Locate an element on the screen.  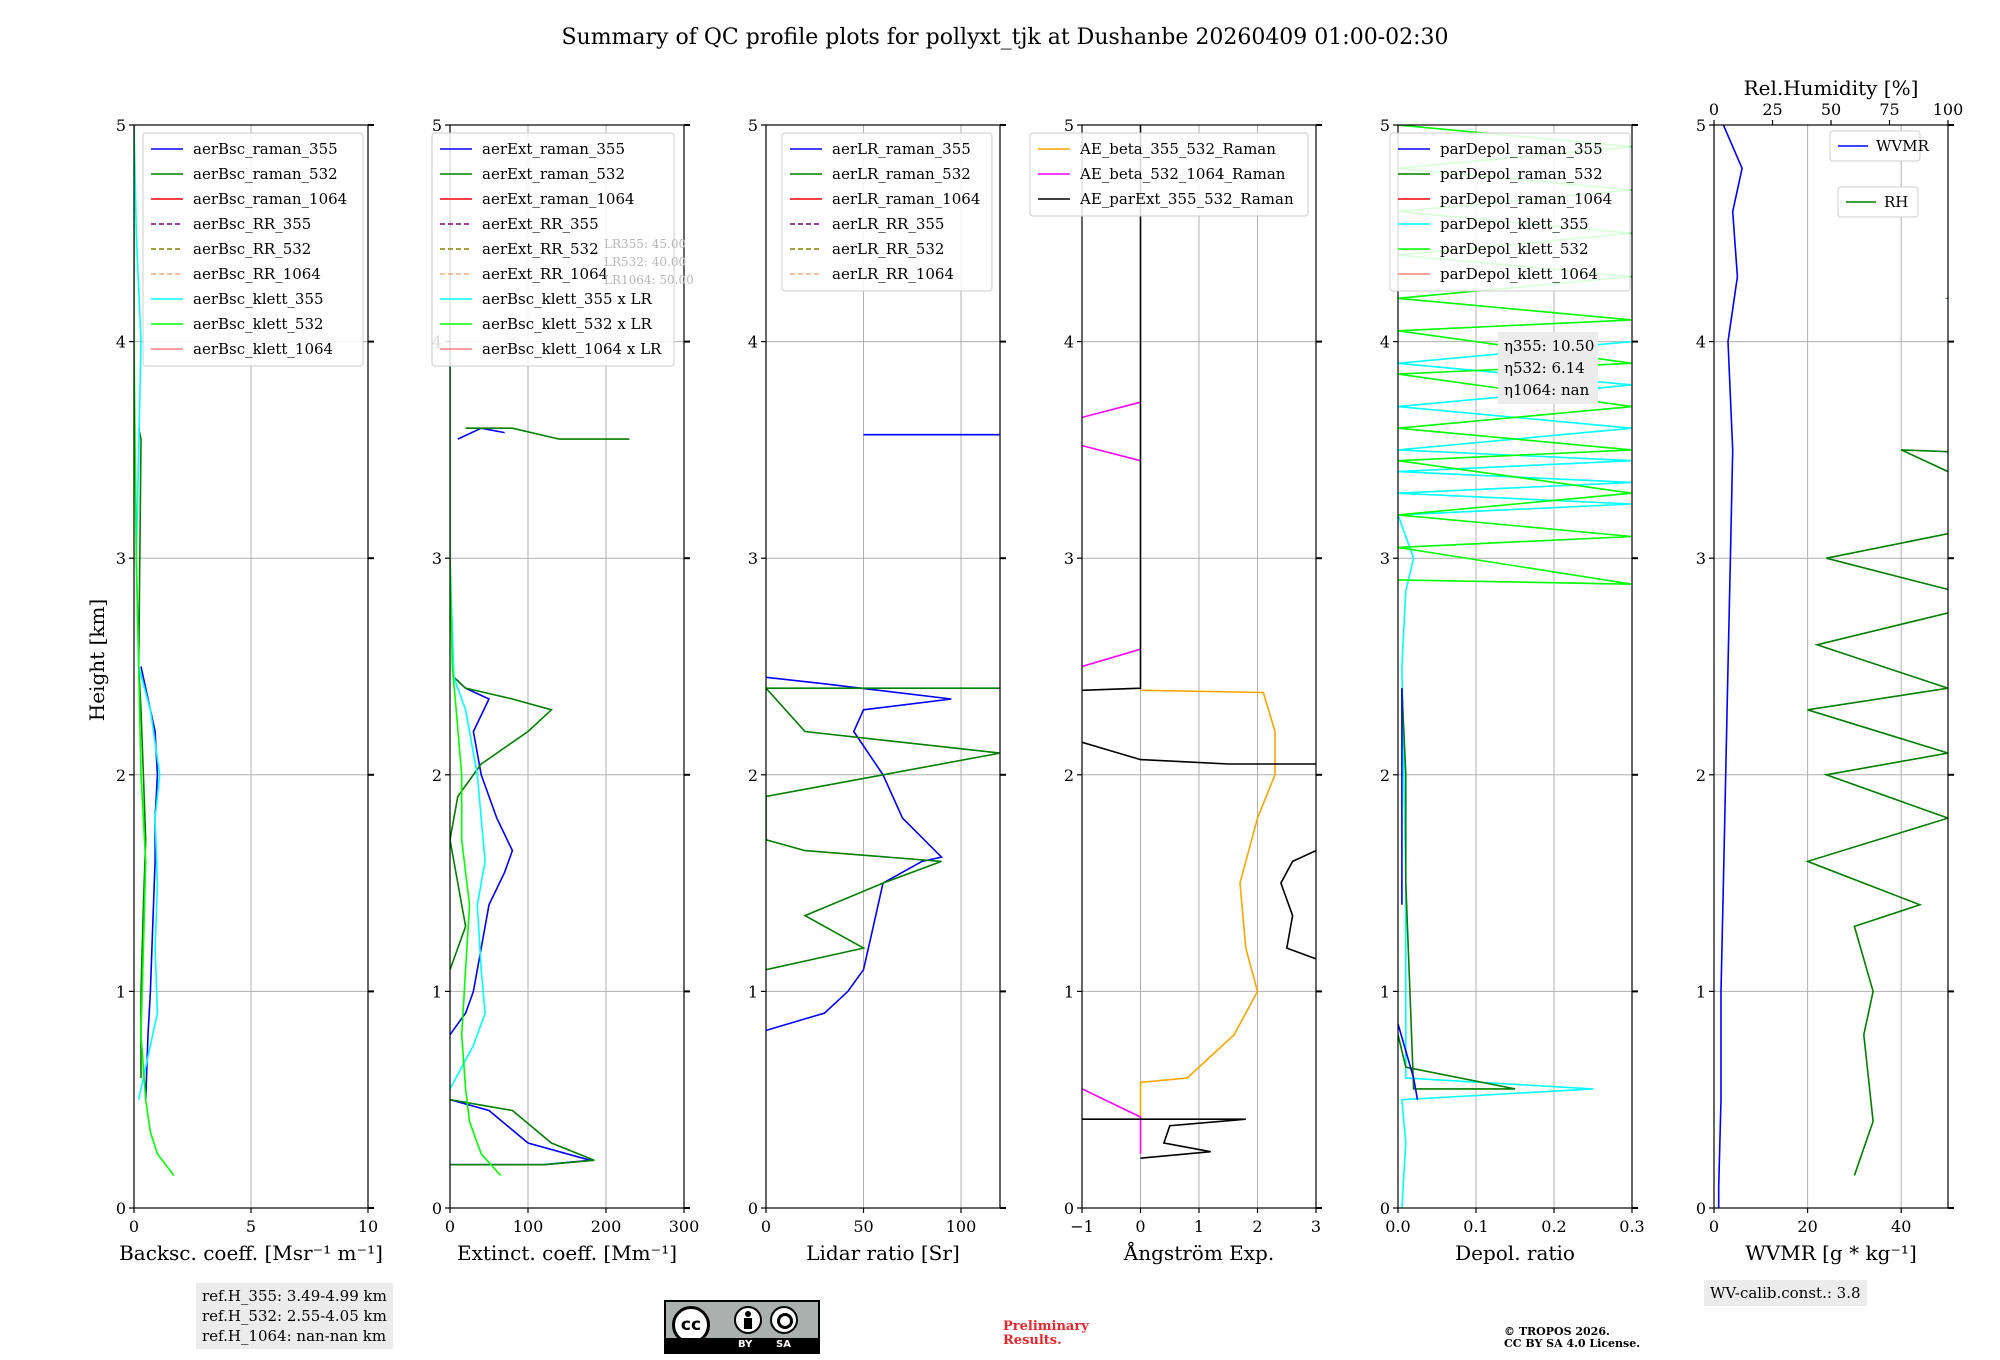
top-x-tick-label: 50 is located at coordinates (1831, 109).